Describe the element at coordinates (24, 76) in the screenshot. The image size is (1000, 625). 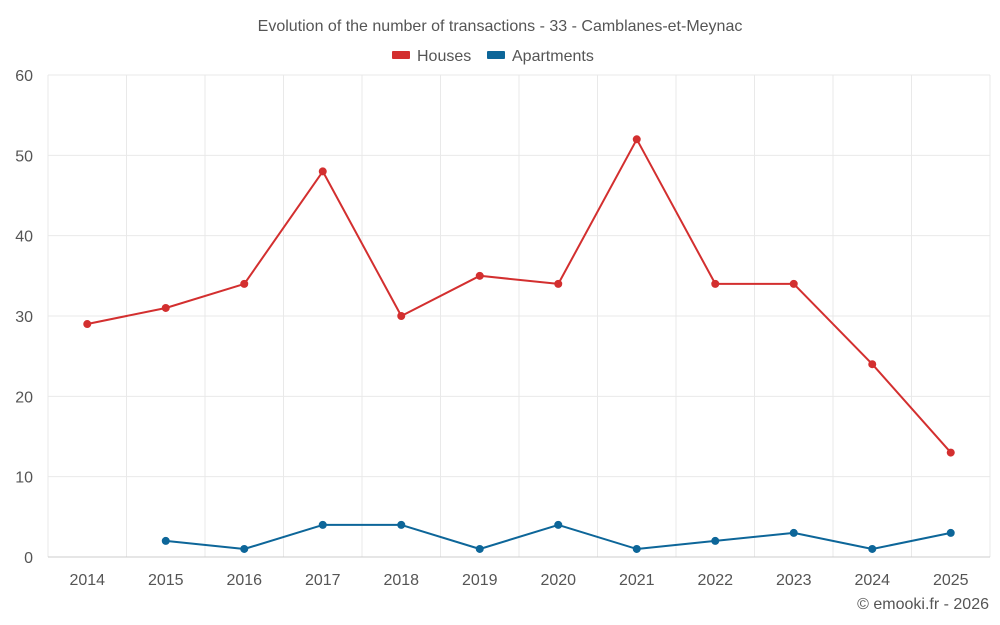
I see `y-tick-label: 60` at that location.